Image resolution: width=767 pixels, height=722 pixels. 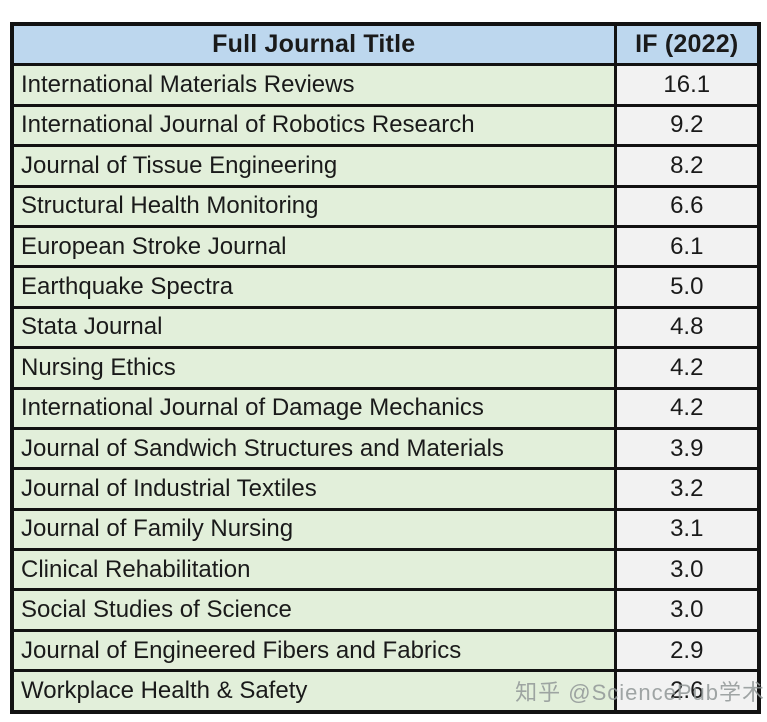 I want to click on if-value-cell: 9.2, so click(x=687, y=125).